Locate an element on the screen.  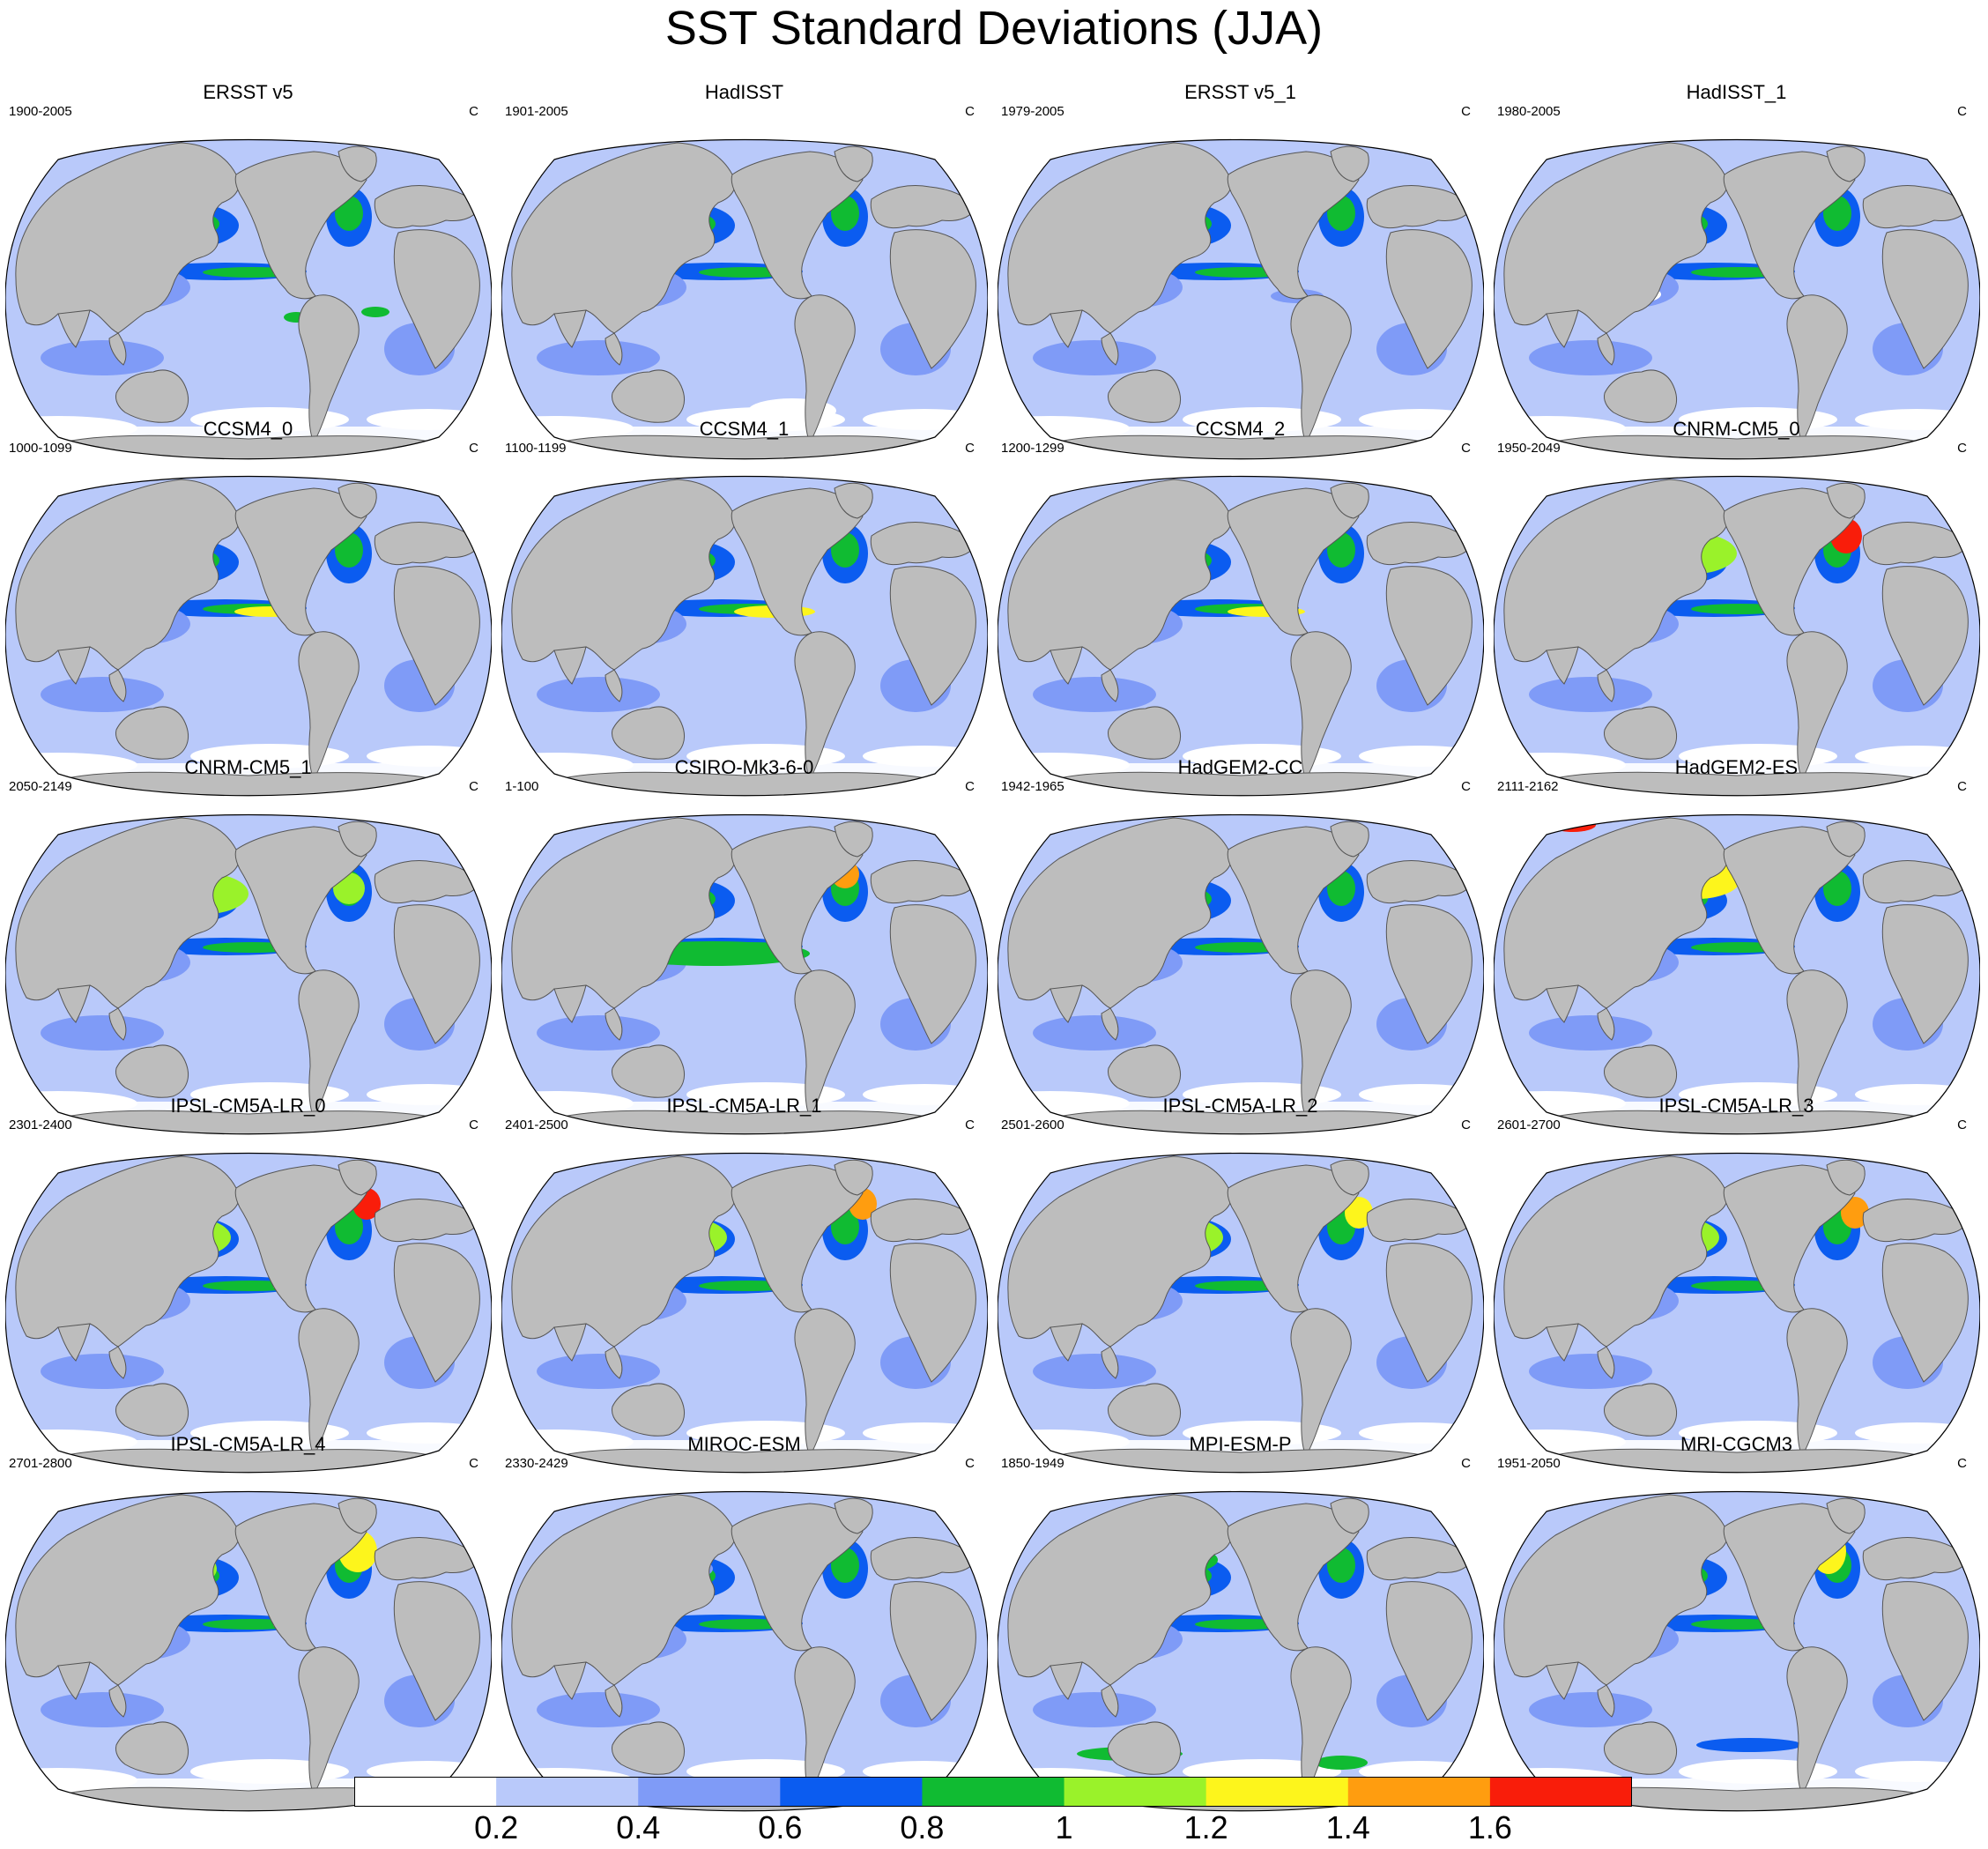
map-panel: CCSM4_0 1000-1099 C is located at coordinates (248, 616).